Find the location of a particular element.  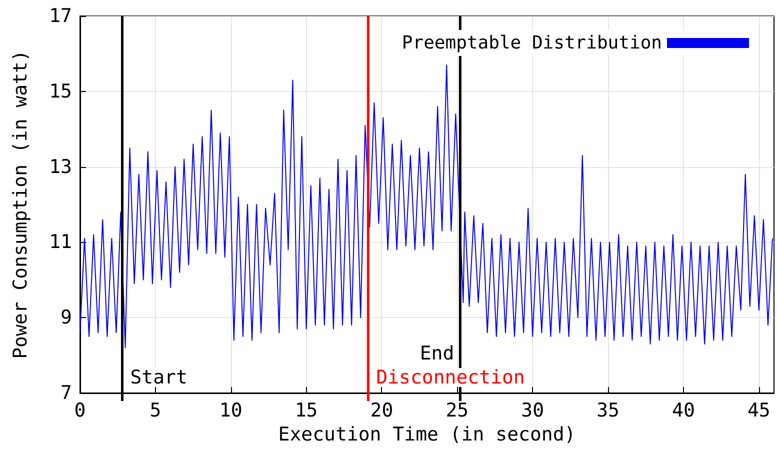

x-tick-label: 0 is located at coordinates (80, 411).